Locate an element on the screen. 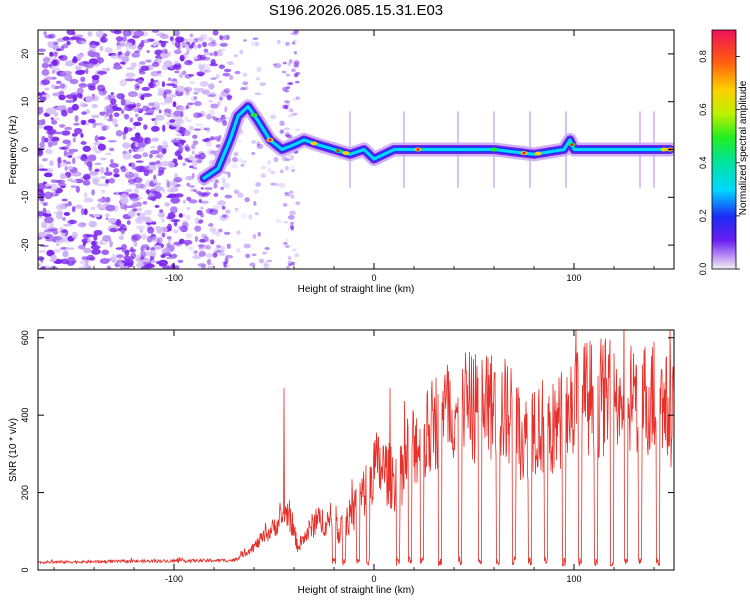 The width and height of the screenshot is (750, 605). colorbar-label: Normalized spectral amplitude is located at coordinates (743, 147).